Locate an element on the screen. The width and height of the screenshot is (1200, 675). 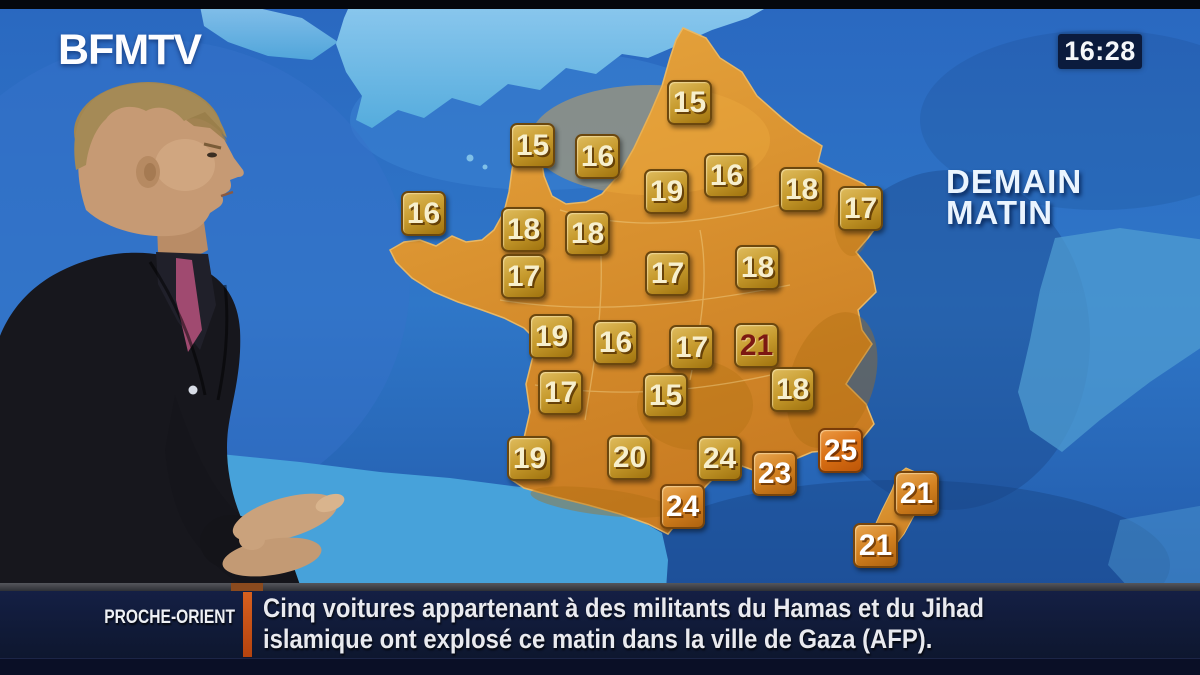
ireland-landmass is located at coordinates (269, 33).